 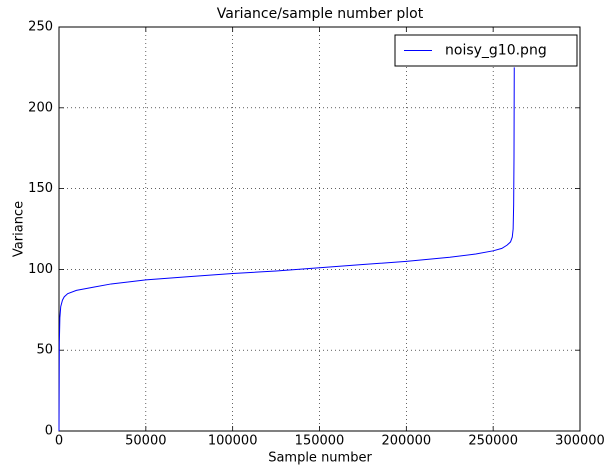 I want to click on x-axis-label: Sample number, so click(x=320, y=458).